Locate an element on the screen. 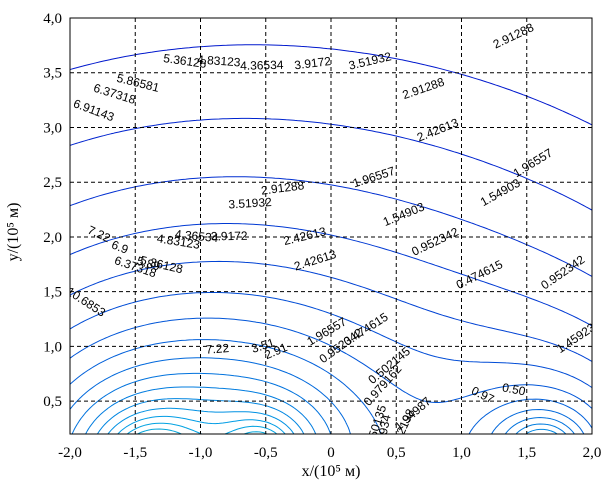  contour-label: 5.89 is located at coordinates (148, 264).